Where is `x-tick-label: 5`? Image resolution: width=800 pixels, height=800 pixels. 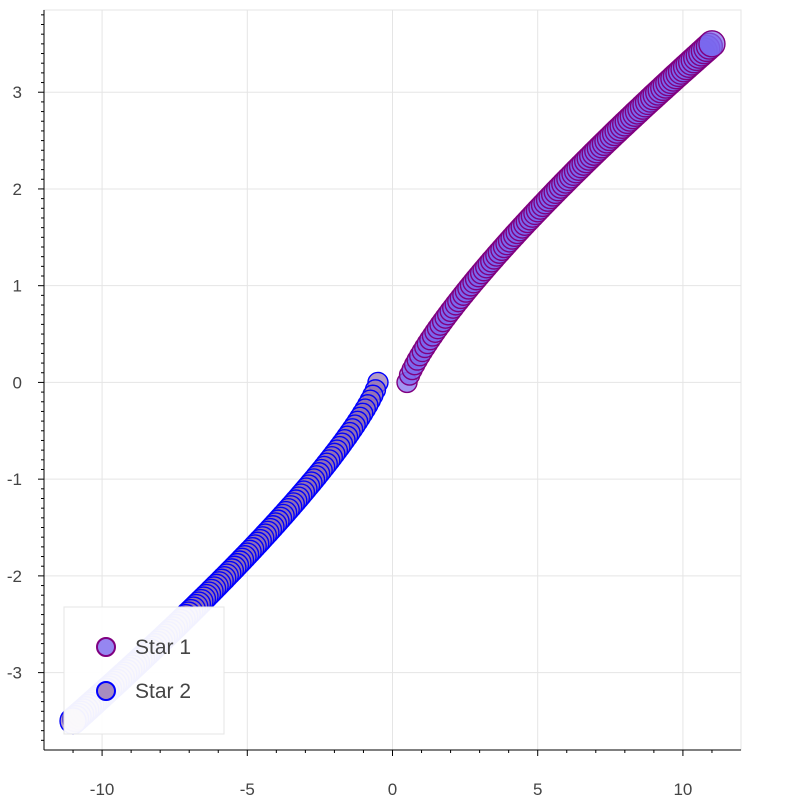
x-tick-label: 5 is located at coordinates (537, 789).